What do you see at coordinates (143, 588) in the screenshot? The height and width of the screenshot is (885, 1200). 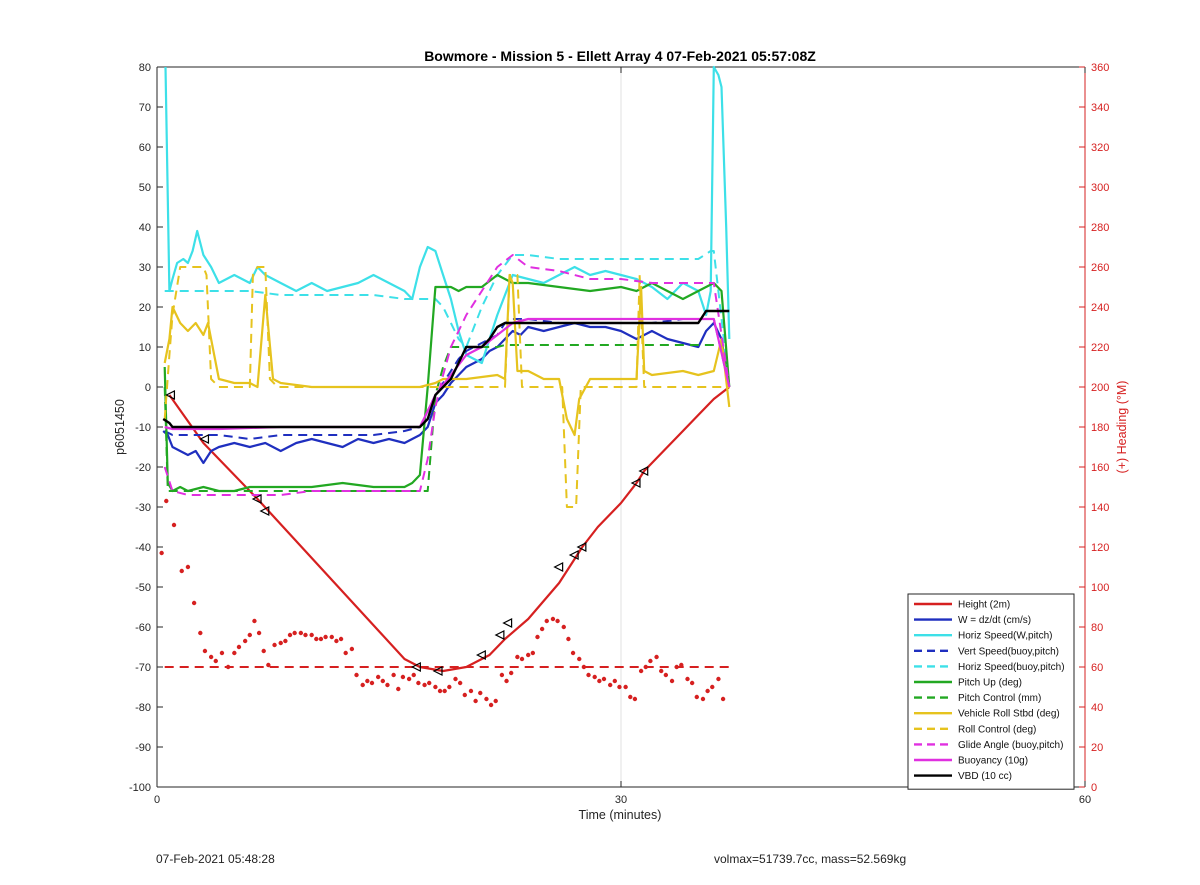 I see `y-tick-label-left: -50` at bounding box center [143, 588].